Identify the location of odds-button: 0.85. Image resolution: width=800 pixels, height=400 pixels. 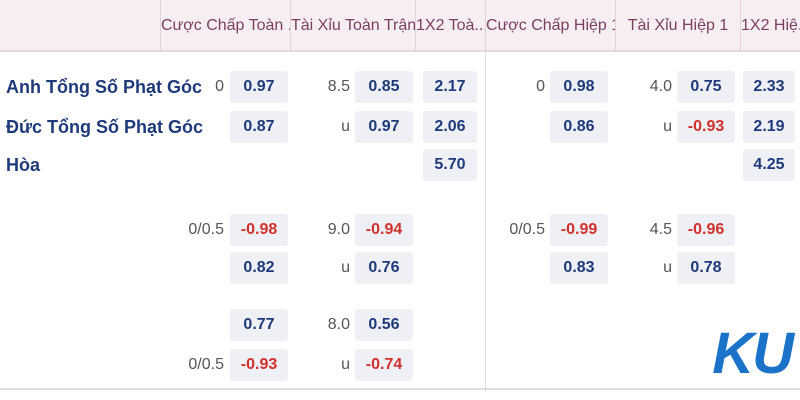
(384, 87).